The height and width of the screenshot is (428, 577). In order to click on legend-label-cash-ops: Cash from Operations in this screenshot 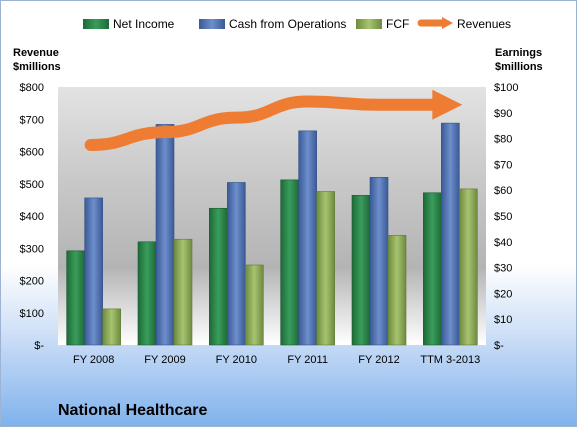, I will do `click(287, 24)`.